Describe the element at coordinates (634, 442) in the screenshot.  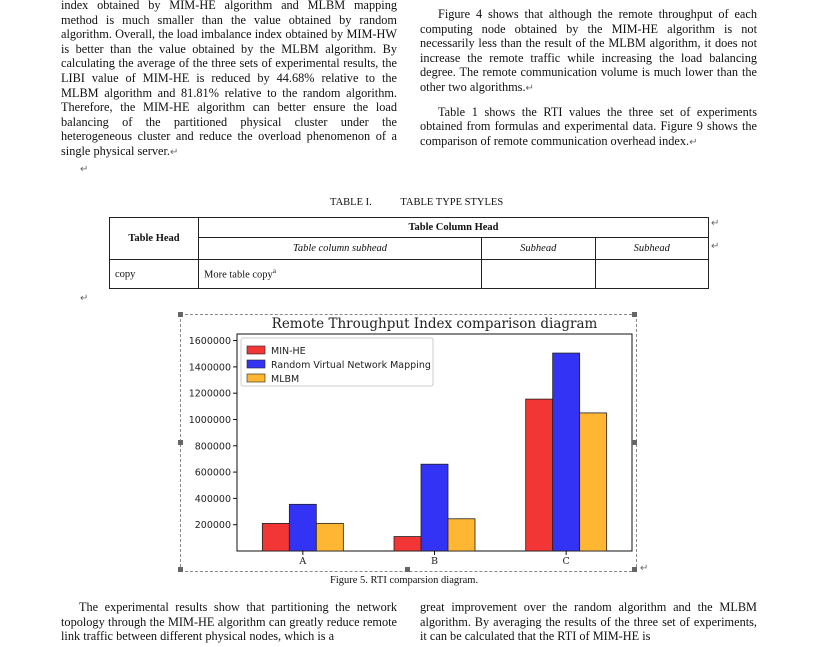
I see `frame-handle-mid-right` at that location.